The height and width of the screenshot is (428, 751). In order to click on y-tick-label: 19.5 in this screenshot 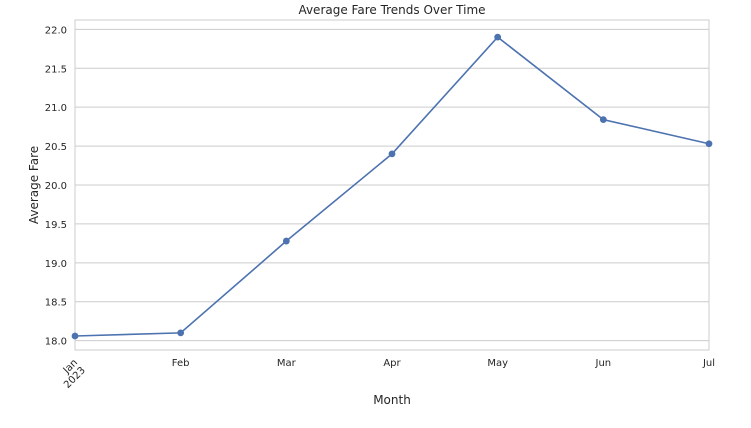, I will do `click(56, 225)`.